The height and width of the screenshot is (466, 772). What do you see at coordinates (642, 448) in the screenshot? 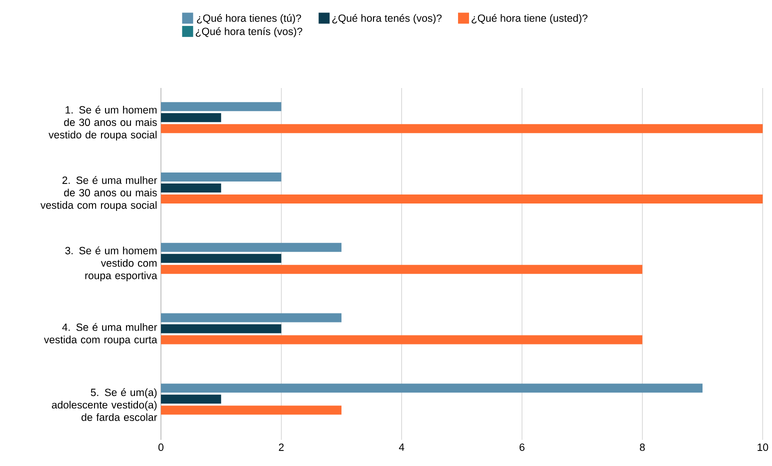
I see `x-tick-label: 8` at bounding box center [642, 448].